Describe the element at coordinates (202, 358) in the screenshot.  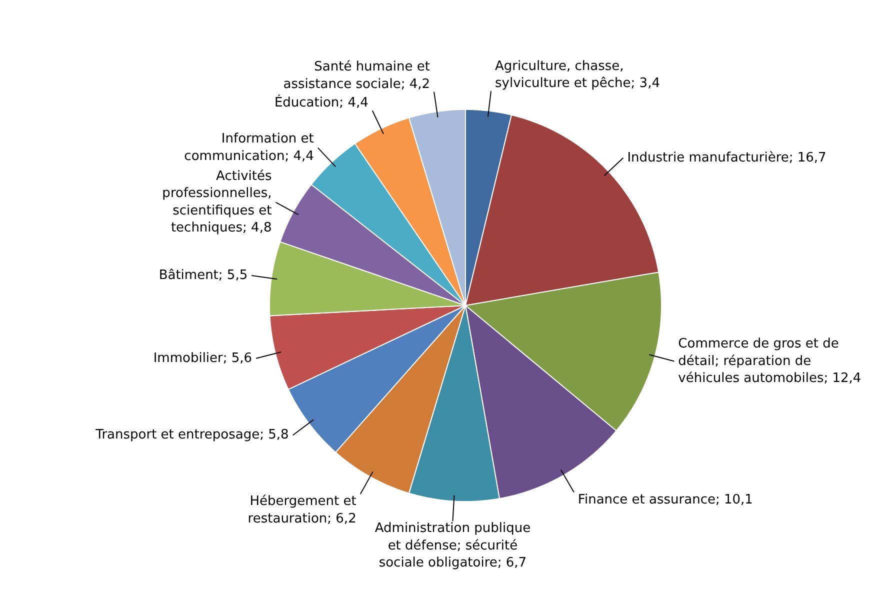
I see `slice-label: Immobilier; 5,6` at that location.